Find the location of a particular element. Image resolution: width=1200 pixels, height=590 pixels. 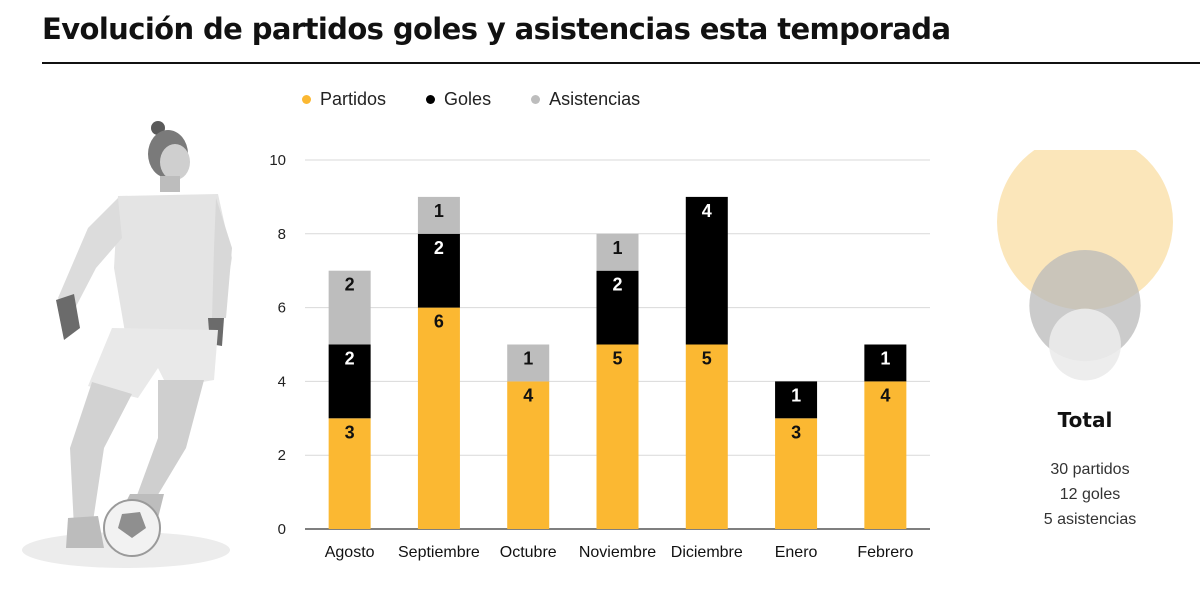

legend-label-goles: Goles is located at coordinates (468, 99).